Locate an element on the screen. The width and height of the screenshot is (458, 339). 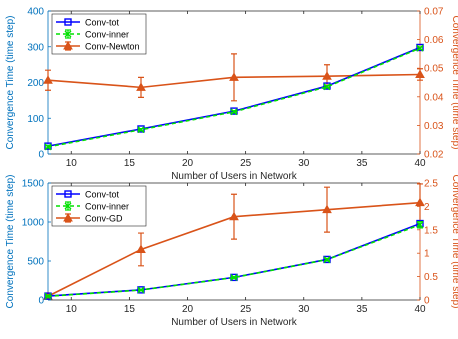
legend: Conv-tot Conv-inner Conv-Newton is located at coordinates (99, 34).